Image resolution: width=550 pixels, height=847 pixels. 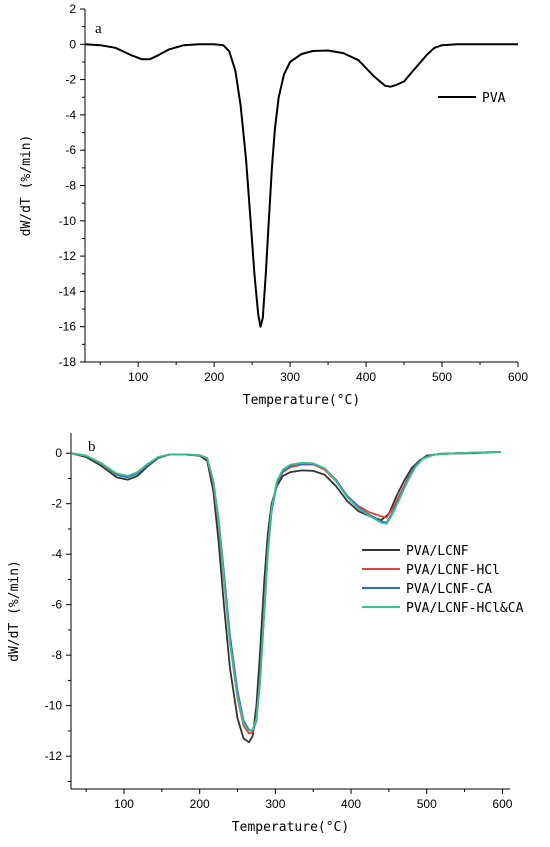 I want to click on legend-entry: PVA/LCNF-CA, so click(x=449, y=589).